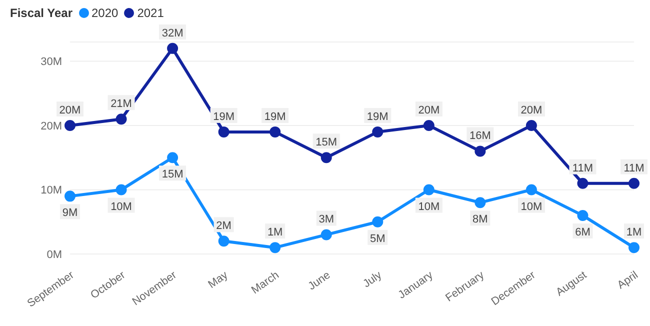  I want to click on legend-title: Fiscal Year, so click(41, 13).